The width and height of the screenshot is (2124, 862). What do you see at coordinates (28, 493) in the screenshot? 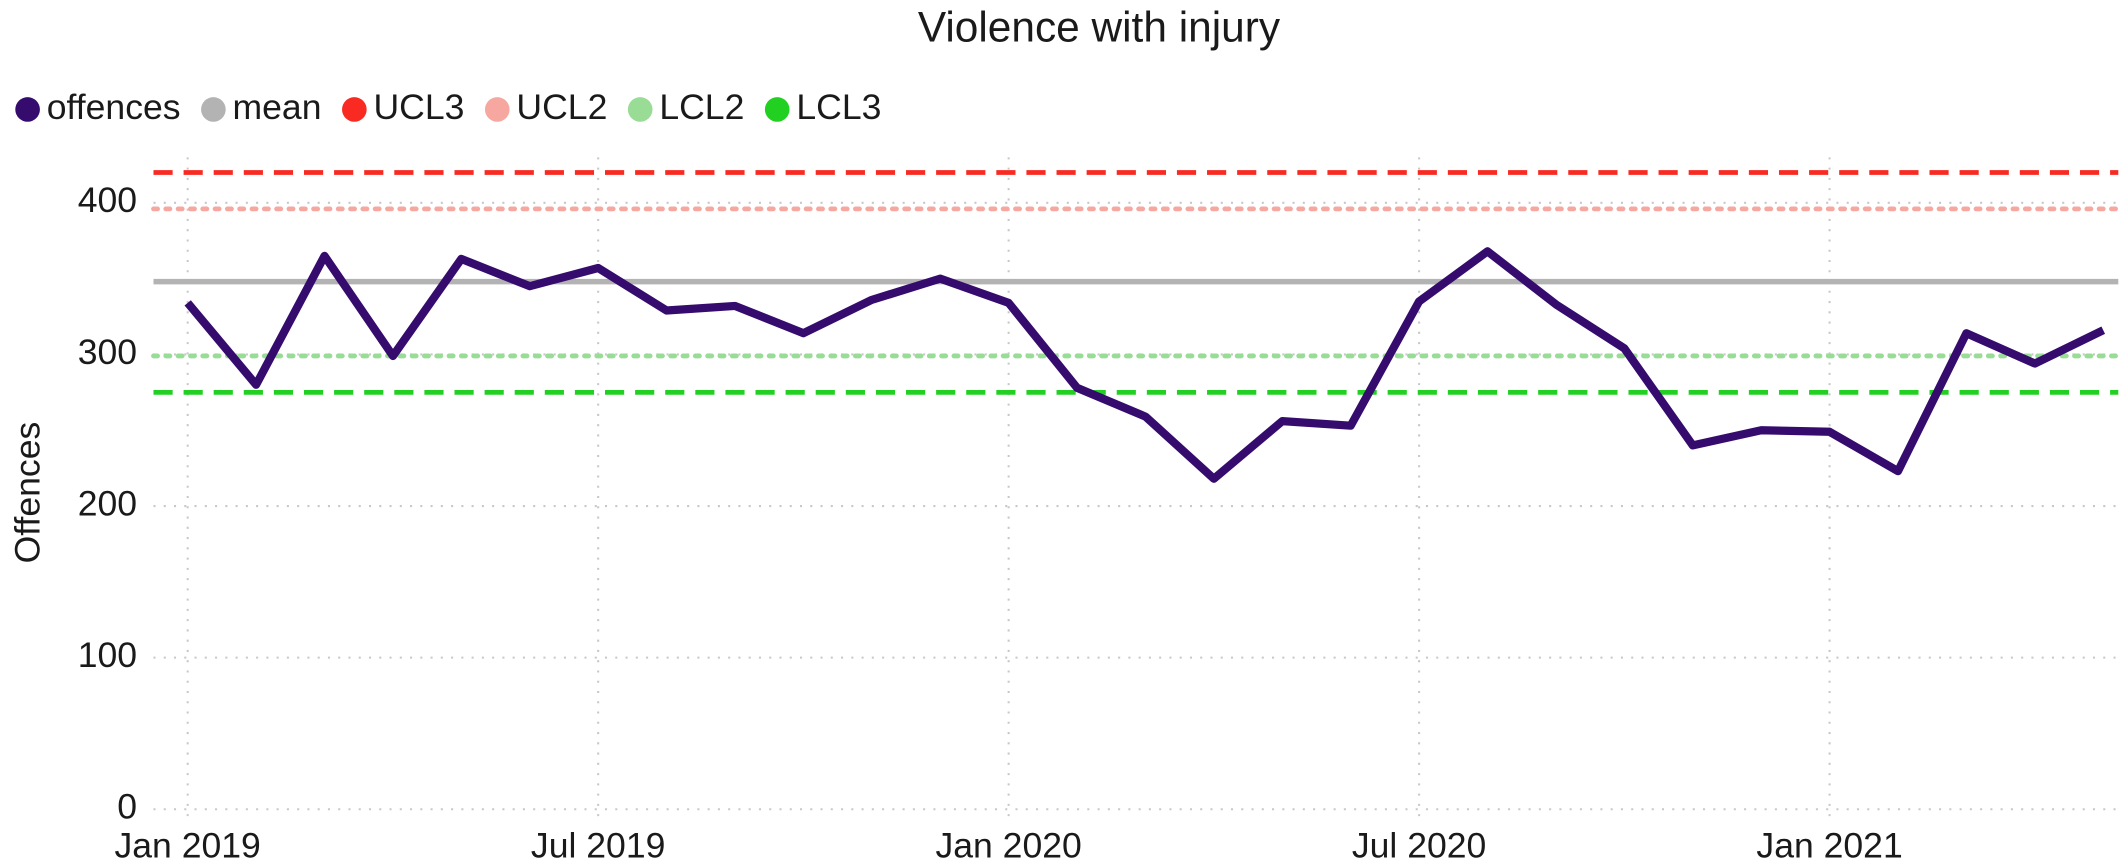
I see `y-axis-label: Offences` at bounding box center [28, 493].